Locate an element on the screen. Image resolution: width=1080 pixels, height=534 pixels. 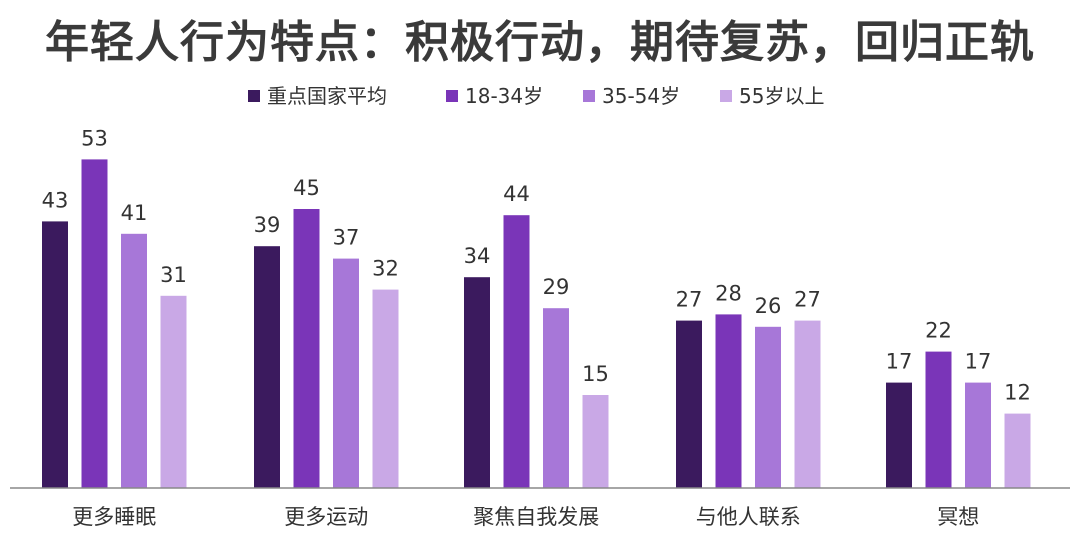
category-label-3: 聚焦自我发展 is located at coordinates (536, 517).